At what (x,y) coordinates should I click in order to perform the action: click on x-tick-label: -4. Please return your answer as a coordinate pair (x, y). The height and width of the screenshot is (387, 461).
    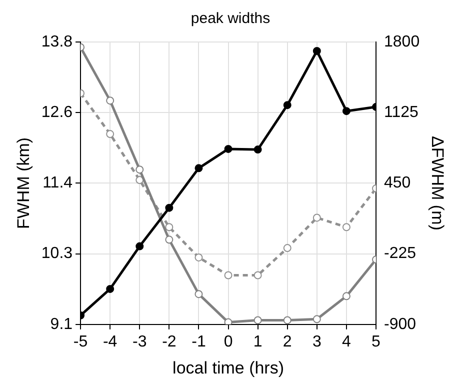
    Looking at the image, I should click on (110, 341).